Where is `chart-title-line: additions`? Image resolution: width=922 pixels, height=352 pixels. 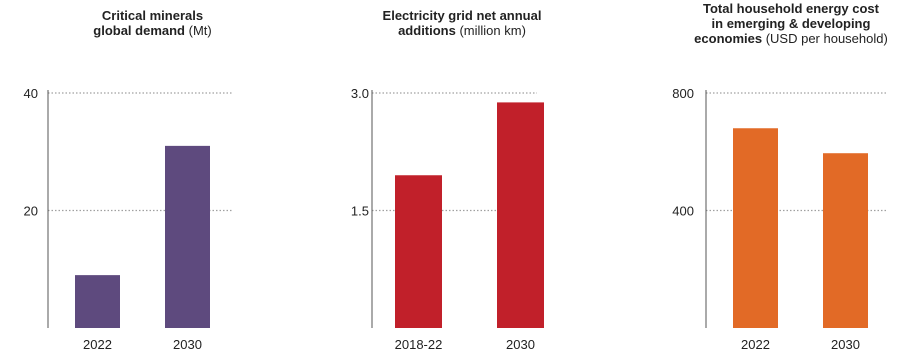 chart-title-line: additions is located at coordinates (427, 30).